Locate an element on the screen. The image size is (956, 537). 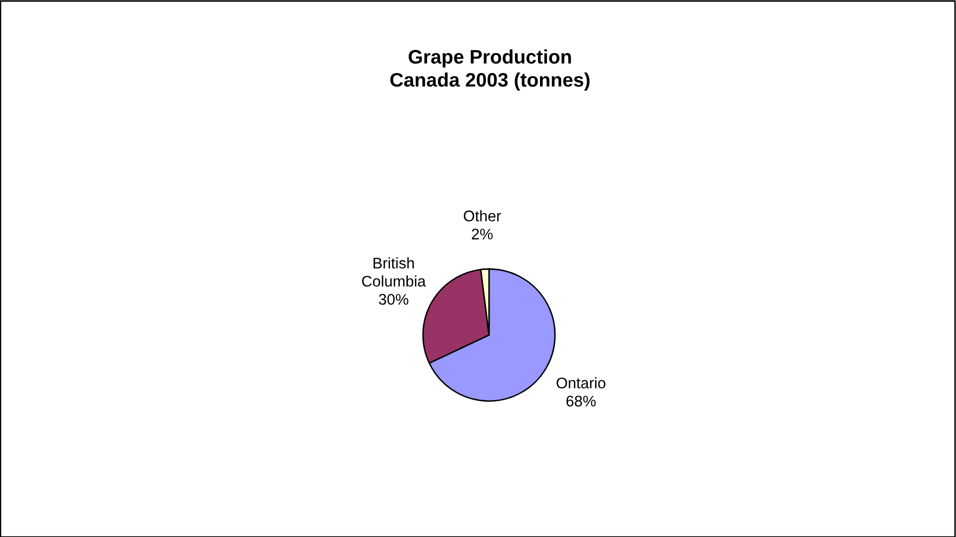
slice-label: Ontario is located at coordinates (581, 382).